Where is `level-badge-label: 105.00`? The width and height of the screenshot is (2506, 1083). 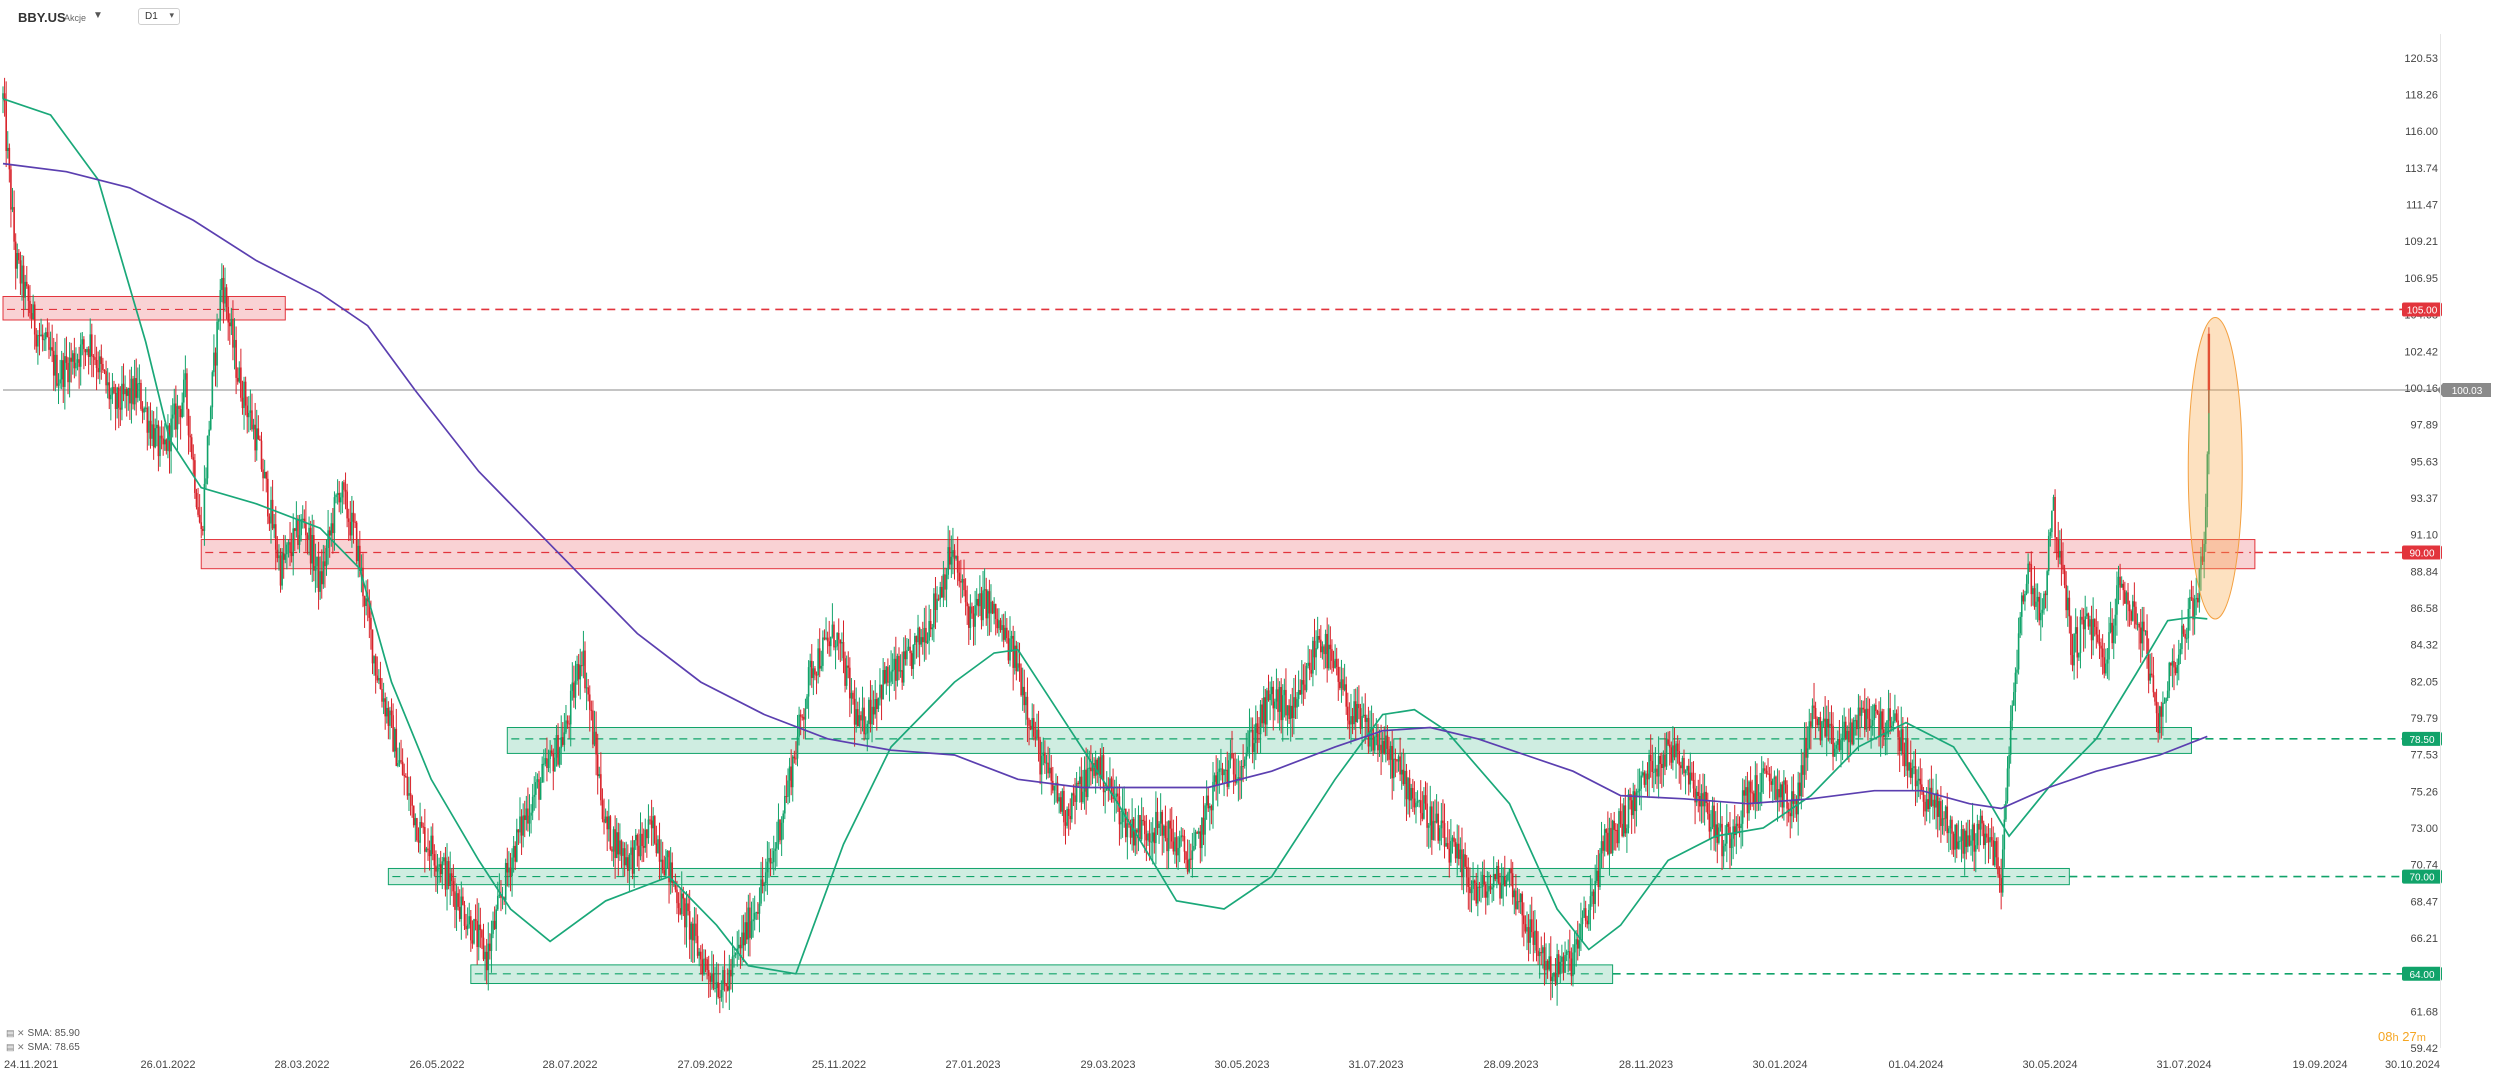
level-badge-label: 105.00 is located at coordinates (2422, 310).